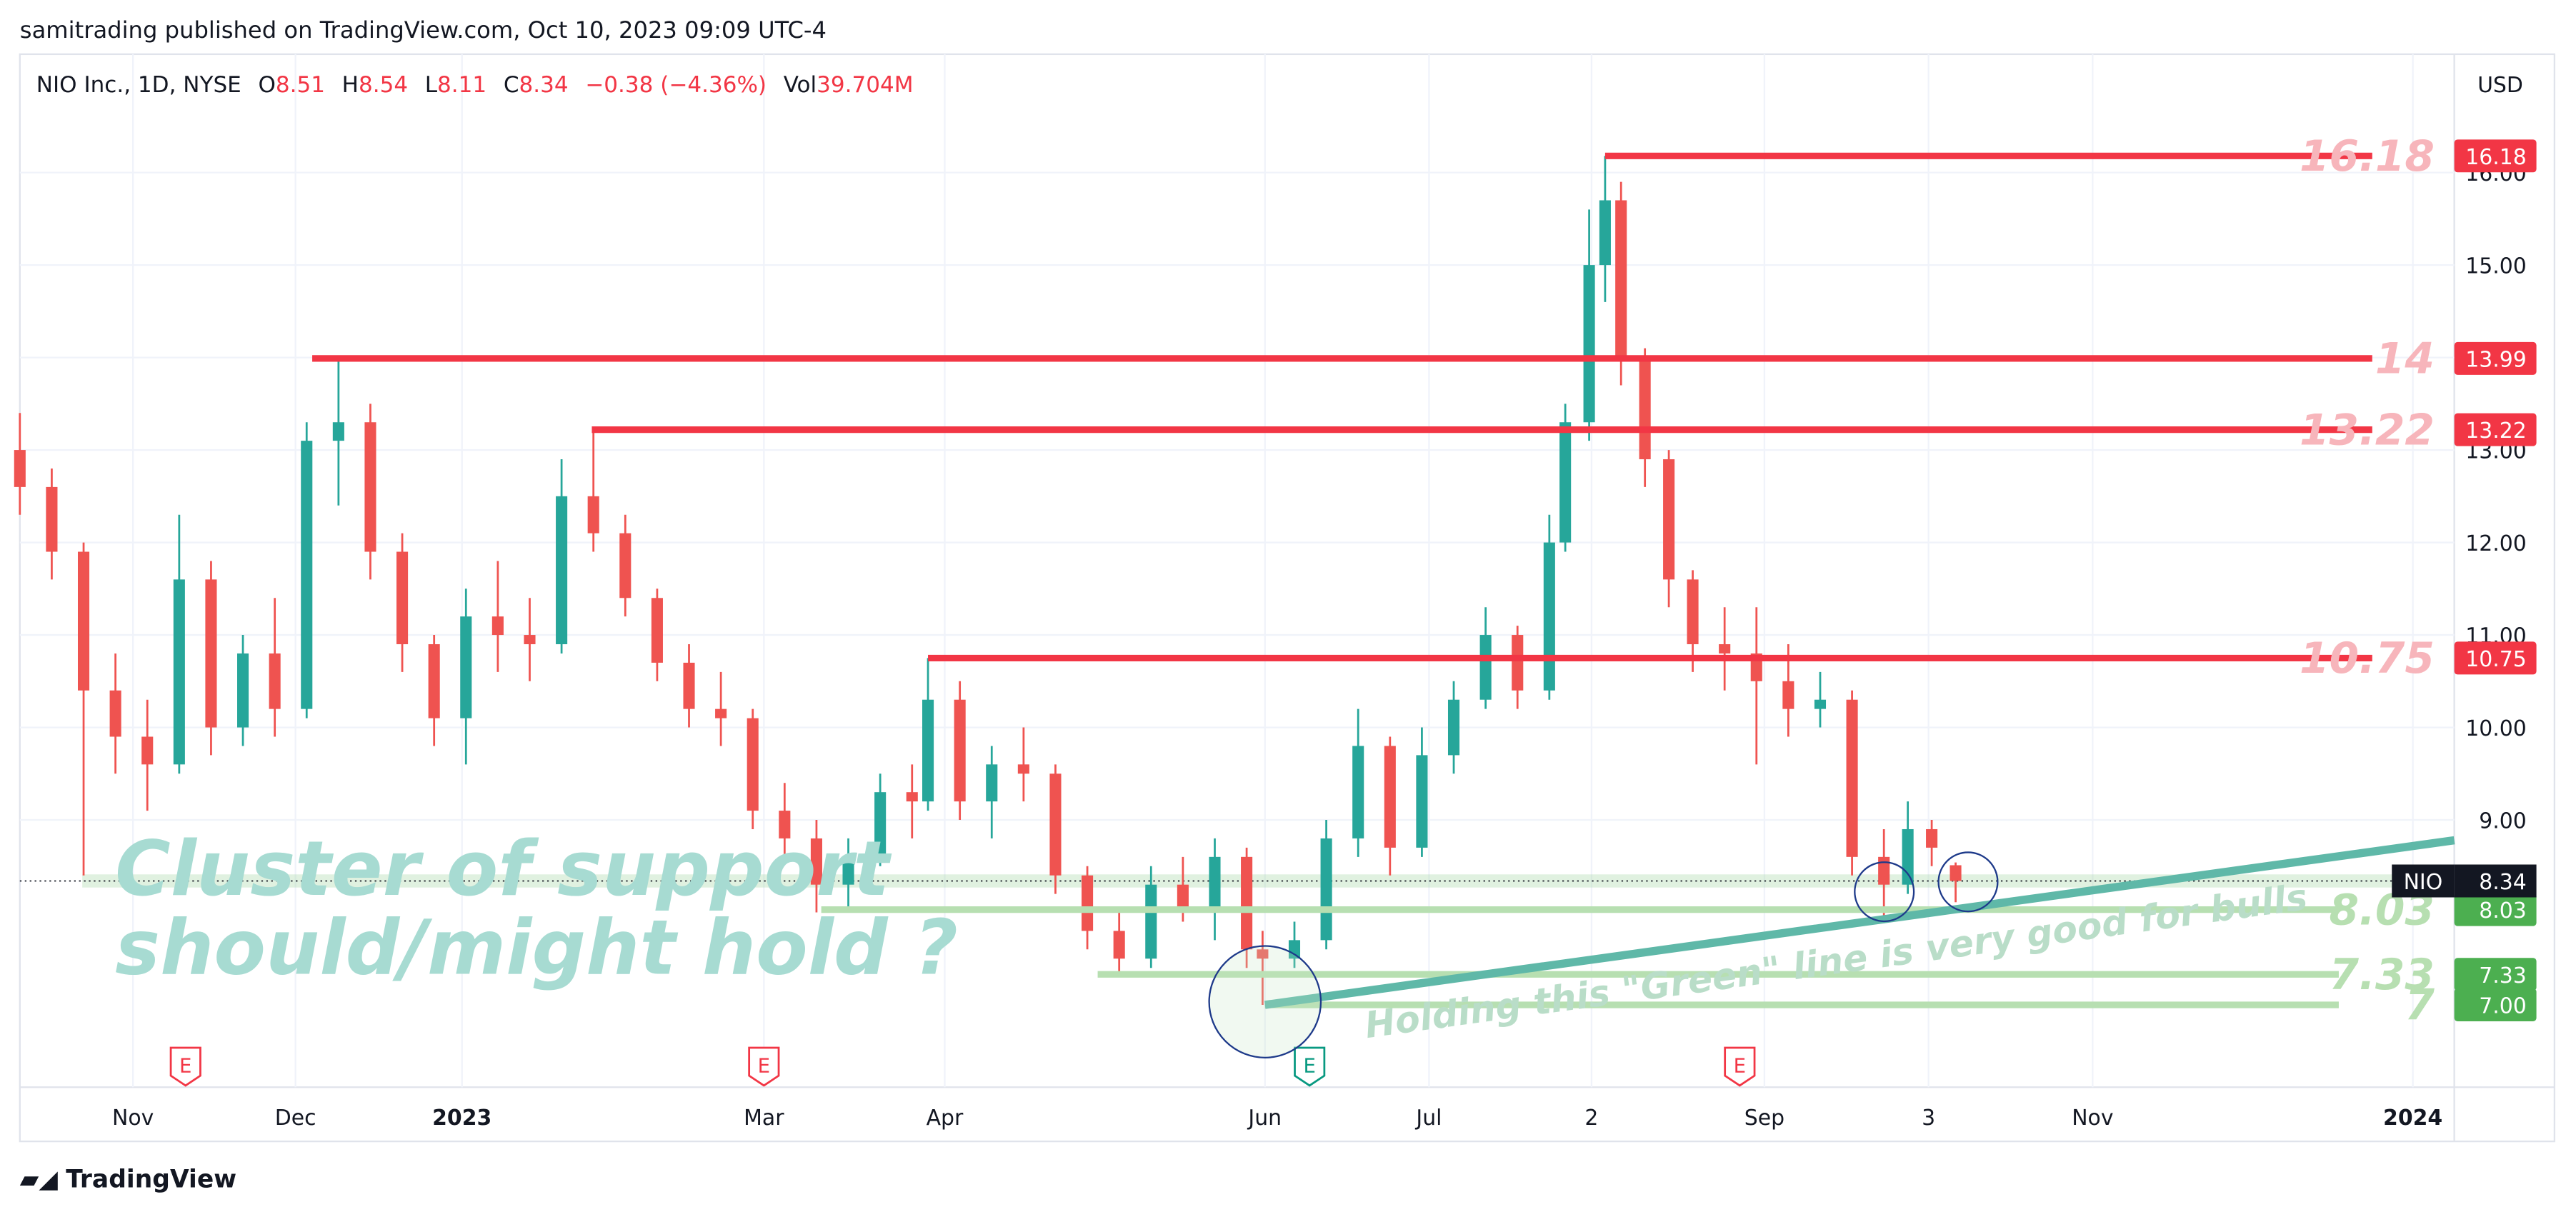  I want to click on x-tick-label: 3, so click(1929, 1118).